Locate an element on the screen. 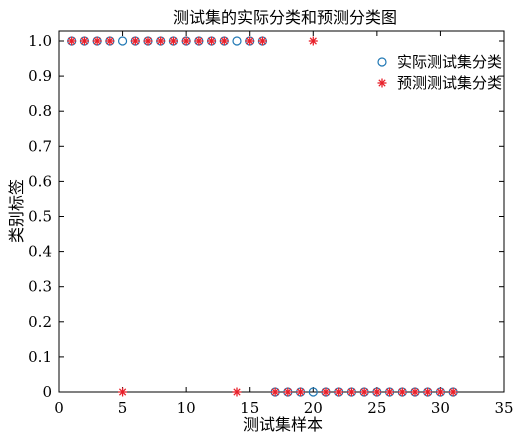  x-tick-label: 5 is located at coordinates (123, 408).